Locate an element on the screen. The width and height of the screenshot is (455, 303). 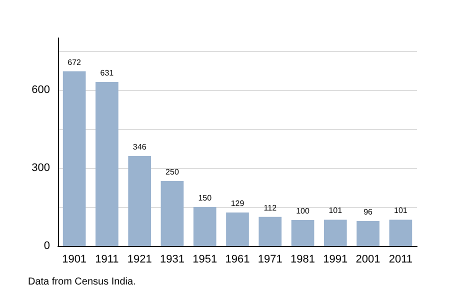
data-label: 112 is located at coordinates (271, 207).